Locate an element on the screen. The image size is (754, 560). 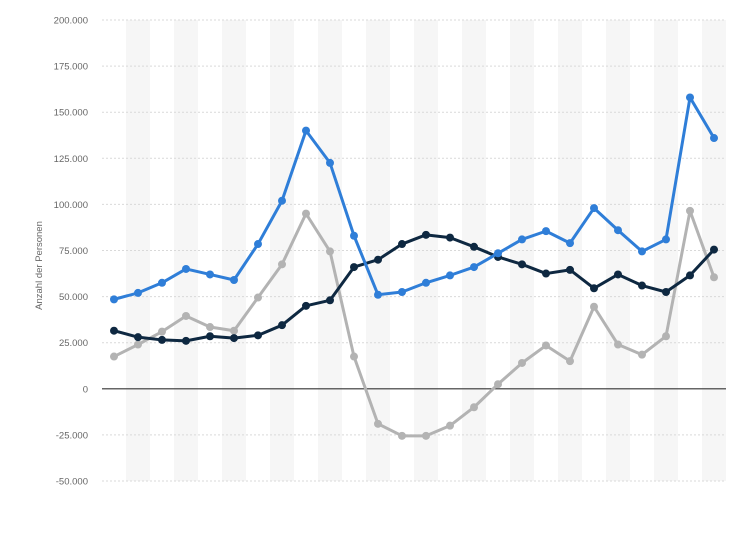
y-tick-label: 50.000 is located at coordinates (73, 297).